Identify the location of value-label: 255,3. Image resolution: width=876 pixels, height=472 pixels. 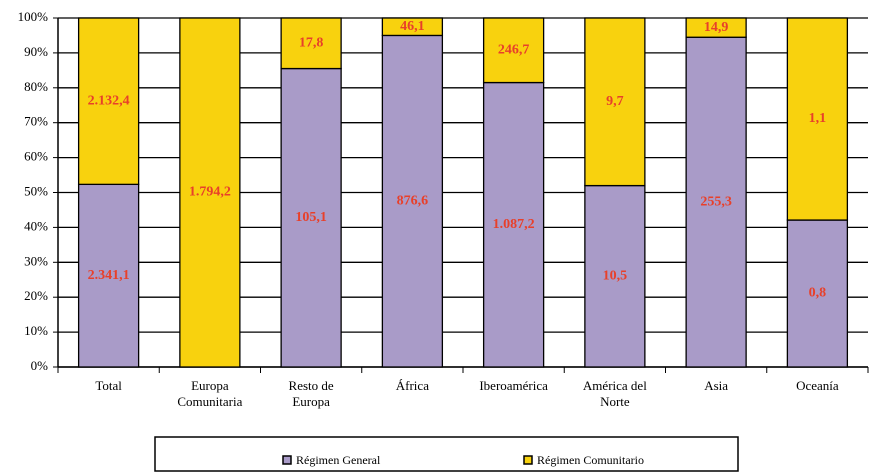
(716, 201).